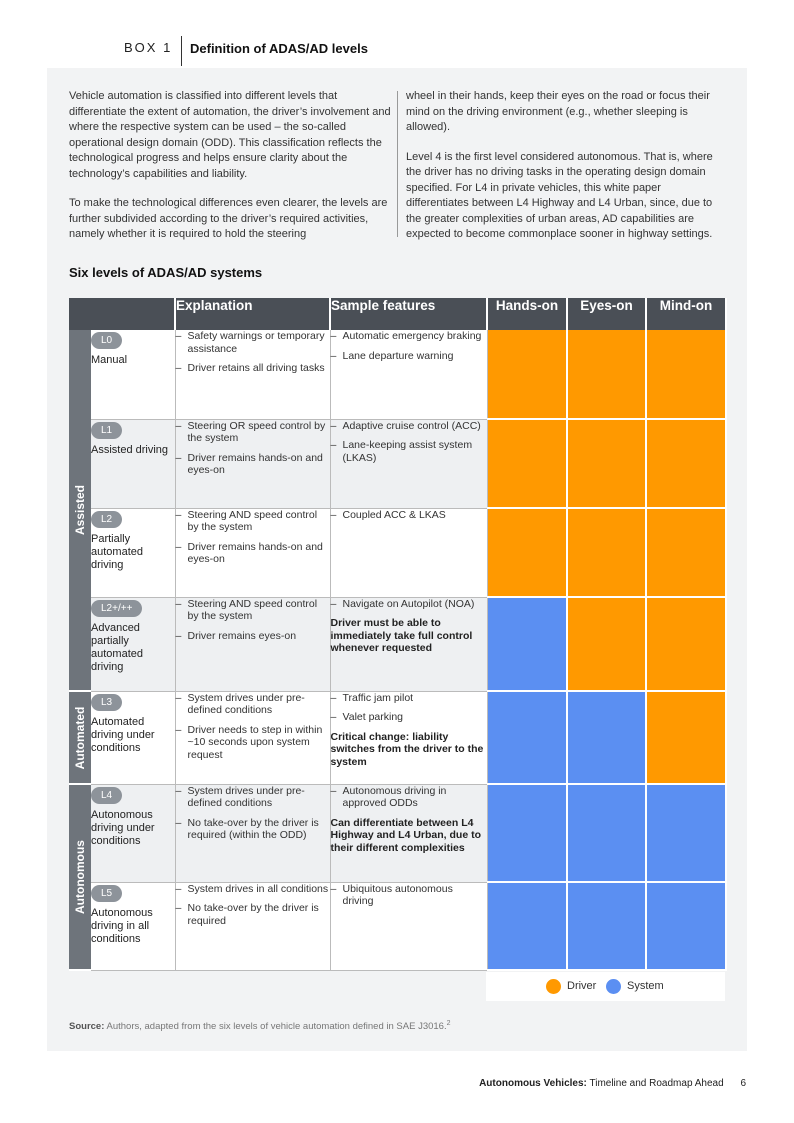 This screenshot has width=794, height=1123. I want to click on explanation-item: System drives in all conditions, so click(253, 889).